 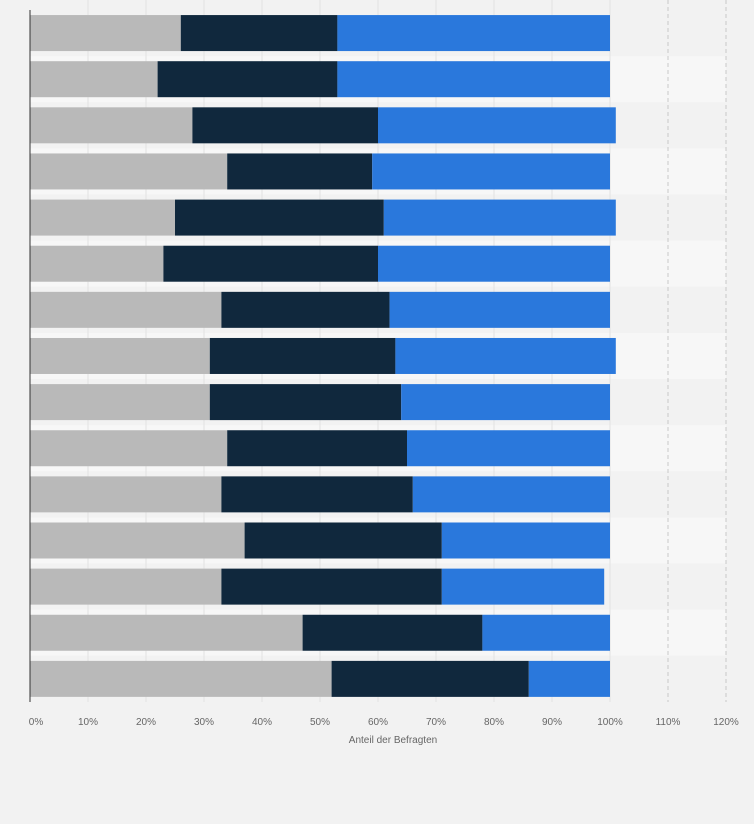 I want to click on x-tick-label: 80%, so click(x=494, y=722).